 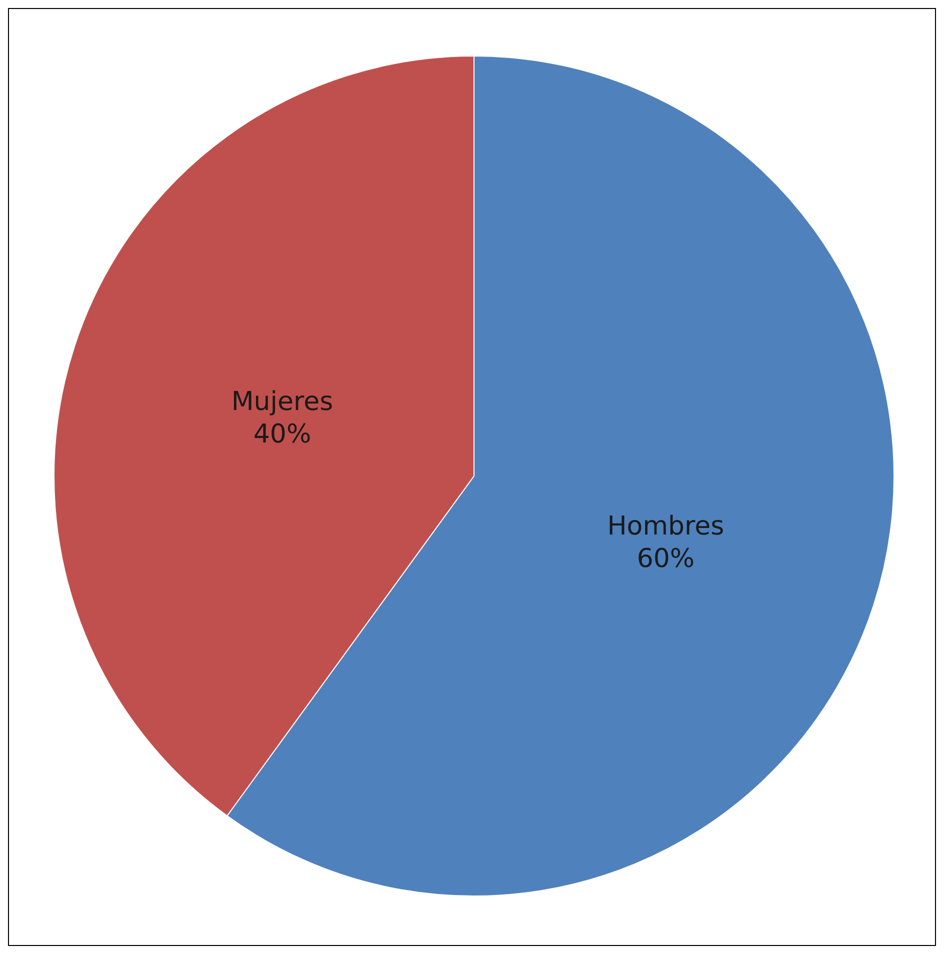 What do you see at coordinates (282, 434) in the screenshot?
I see `data-label: 40%` at bounding box center [282, 434].